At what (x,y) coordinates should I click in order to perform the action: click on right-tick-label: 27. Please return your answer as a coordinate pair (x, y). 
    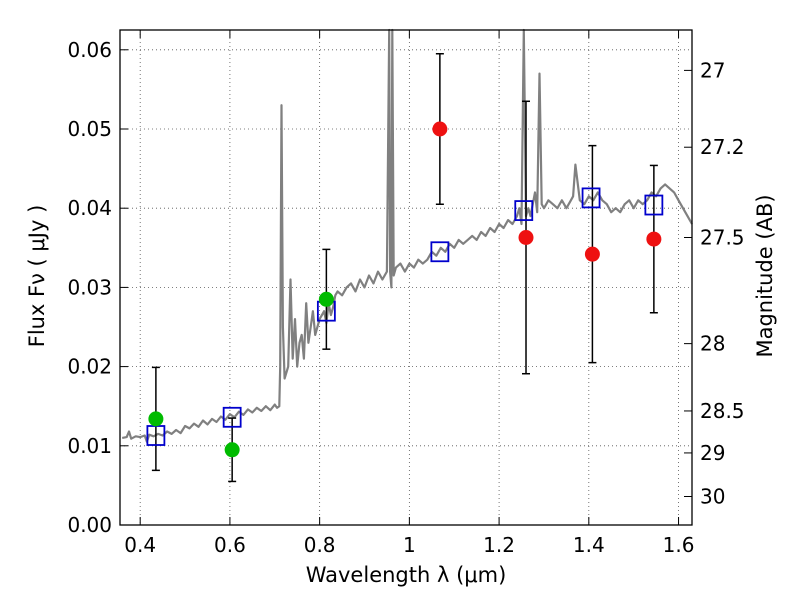
    Looking at the image, I should click on (712, 70).